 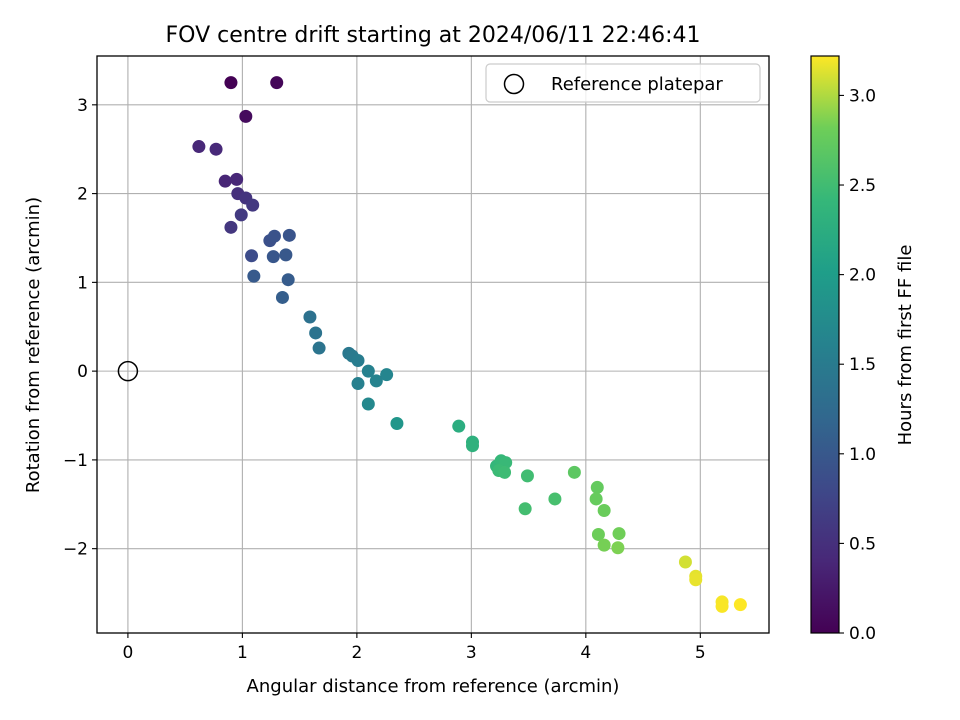 What do you see at coordinates (82, 372) in the screenshot?
I see `y-tick-label: 0` at bounding box center [82, 372].